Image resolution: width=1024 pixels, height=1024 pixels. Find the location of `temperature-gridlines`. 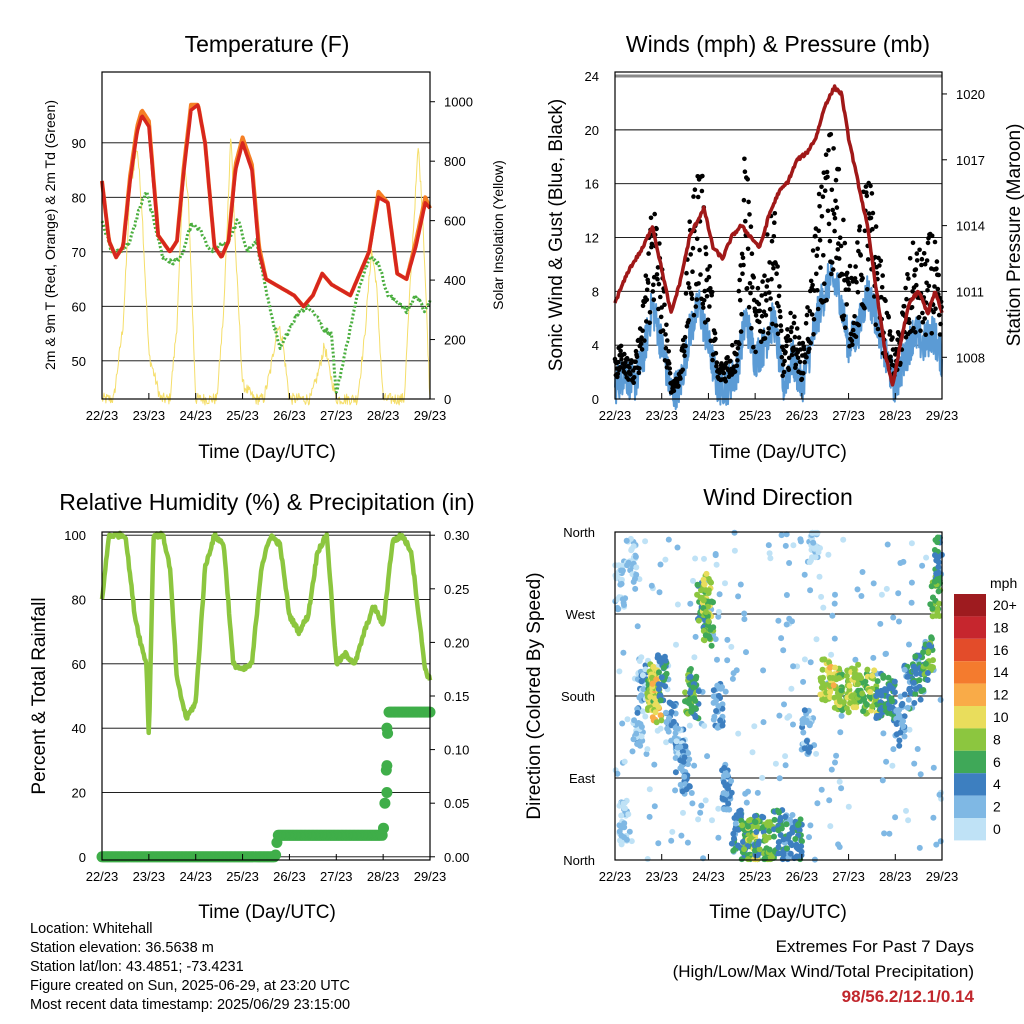

temperature-gridlines is located at coordinates (266, 252).